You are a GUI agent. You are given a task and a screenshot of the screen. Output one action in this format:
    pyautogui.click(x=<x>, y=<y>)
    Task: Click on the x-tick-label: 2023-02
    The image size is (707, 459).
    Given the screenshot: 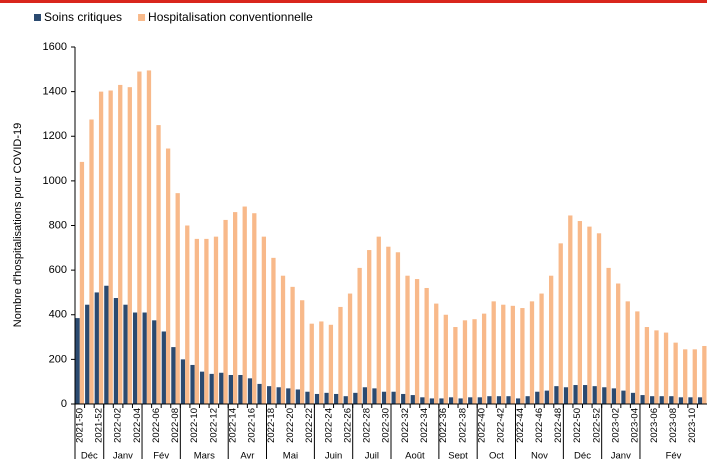 What is the action you would take?
    pyautogui.click(x=616, y=425)
    